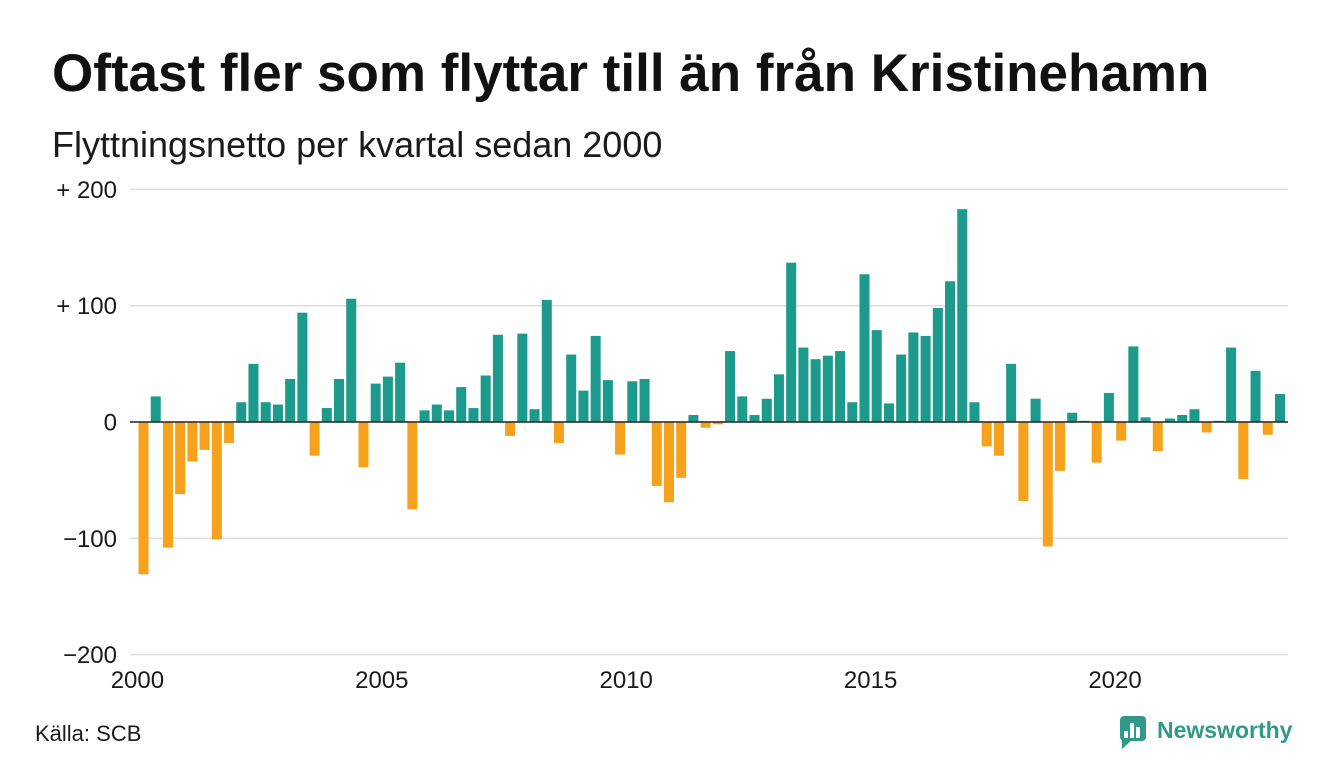 The height and width of the screenshot is (780, 1340). Describe the element at coordinates (1225, 730) in the screenshot. I see `brand-name: Newsworthy` at that location.